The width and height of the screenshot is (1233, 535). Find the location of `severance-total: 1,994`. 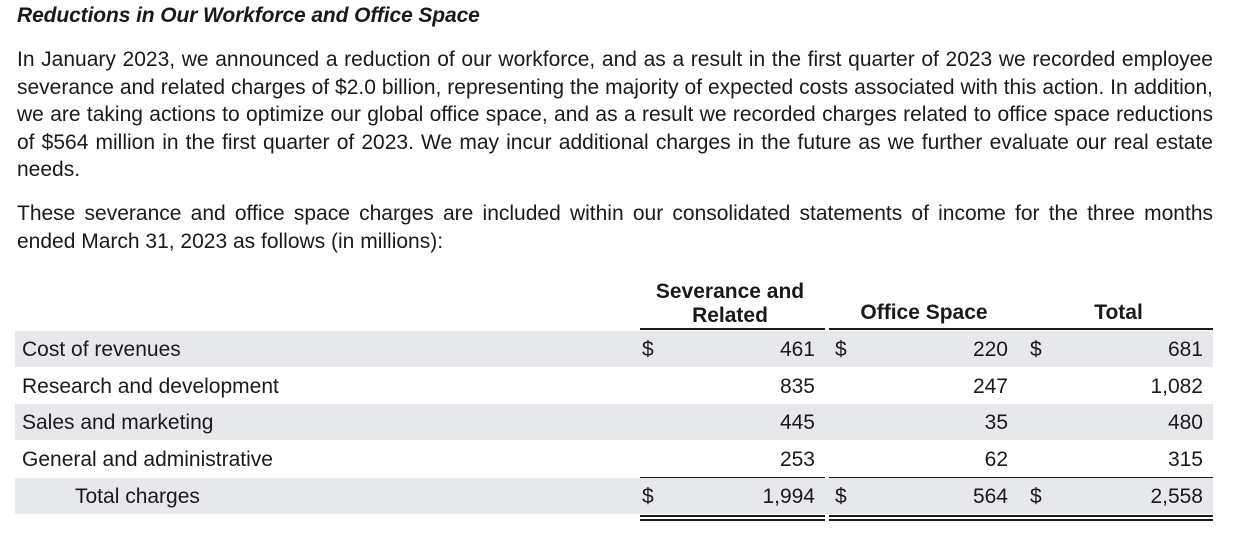

severance-total: 1,994 is located at coordinates (788, 496).